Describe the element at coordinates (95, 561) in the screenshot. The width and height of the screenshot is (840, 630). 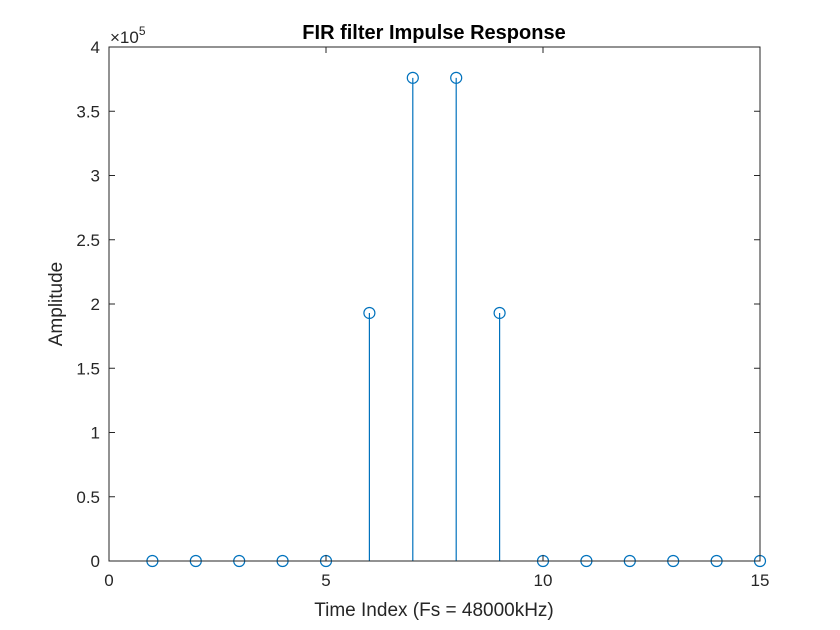
I see `y-tick-label: 0` at that location.